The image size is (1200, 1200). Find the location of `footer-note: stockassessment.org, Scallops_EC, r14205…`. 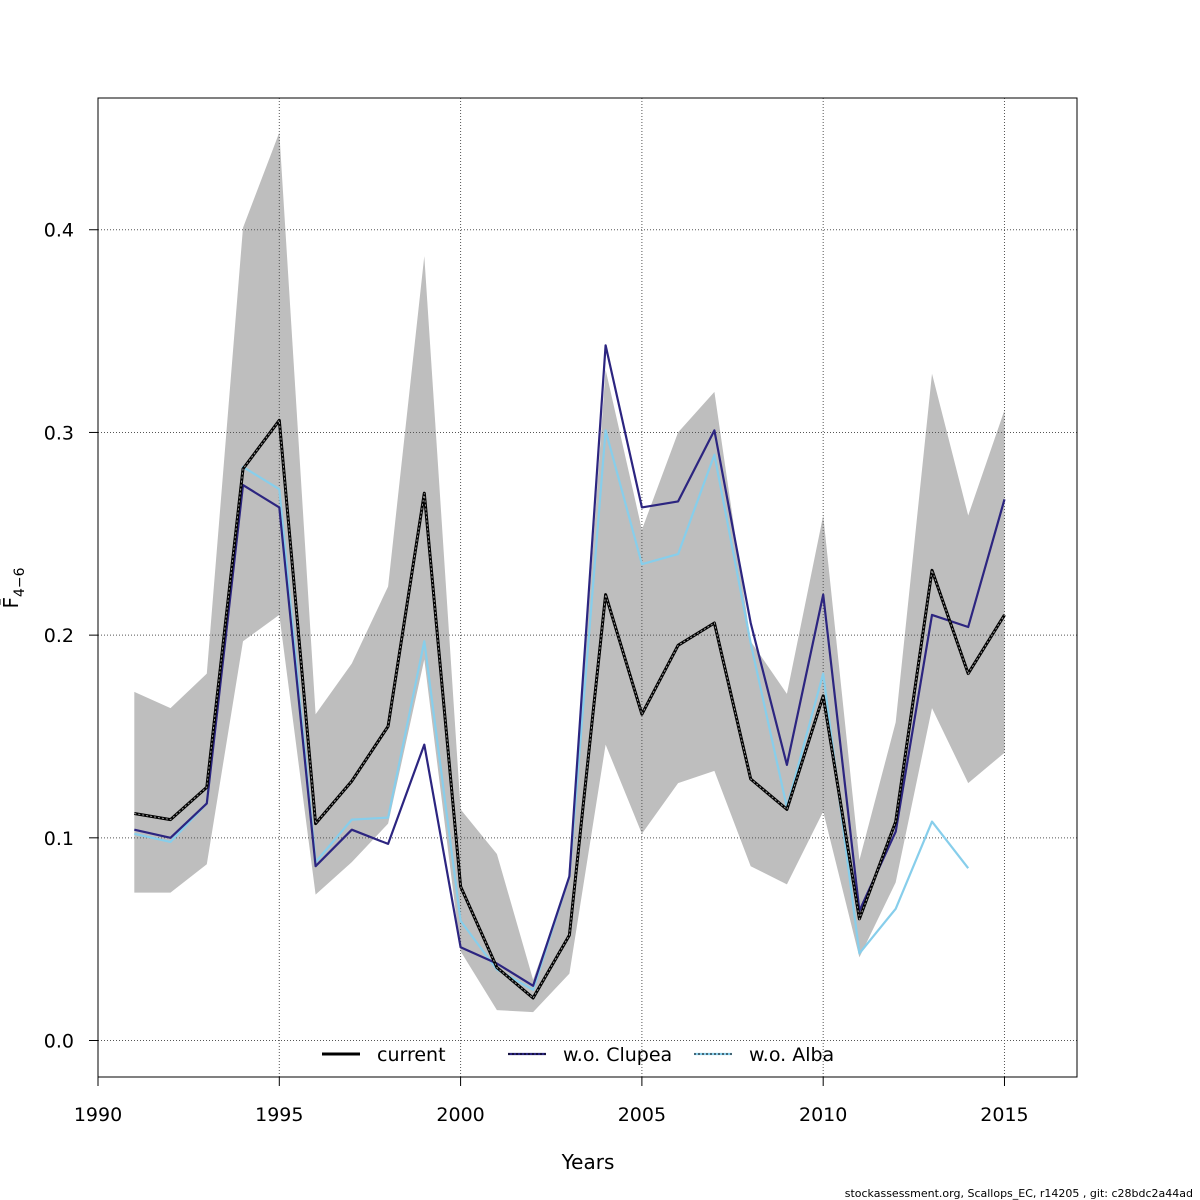

footer-note: stockassessment.org, Scallops_EC, r14205… is located at coordinates (1019, 1193).